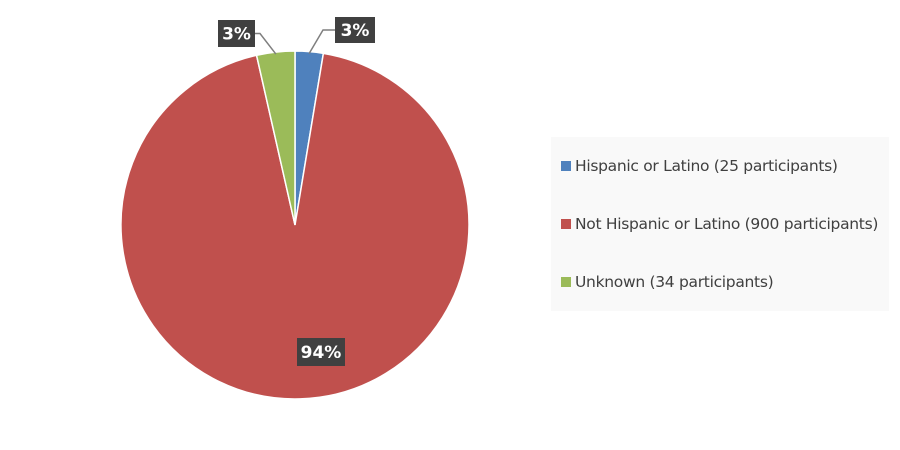 Image resolution: width=900 pixels, height=450 pixels. I want to click on legend-item-hispanic: Hispanic or Latino (25 participants), so click(699, 166).